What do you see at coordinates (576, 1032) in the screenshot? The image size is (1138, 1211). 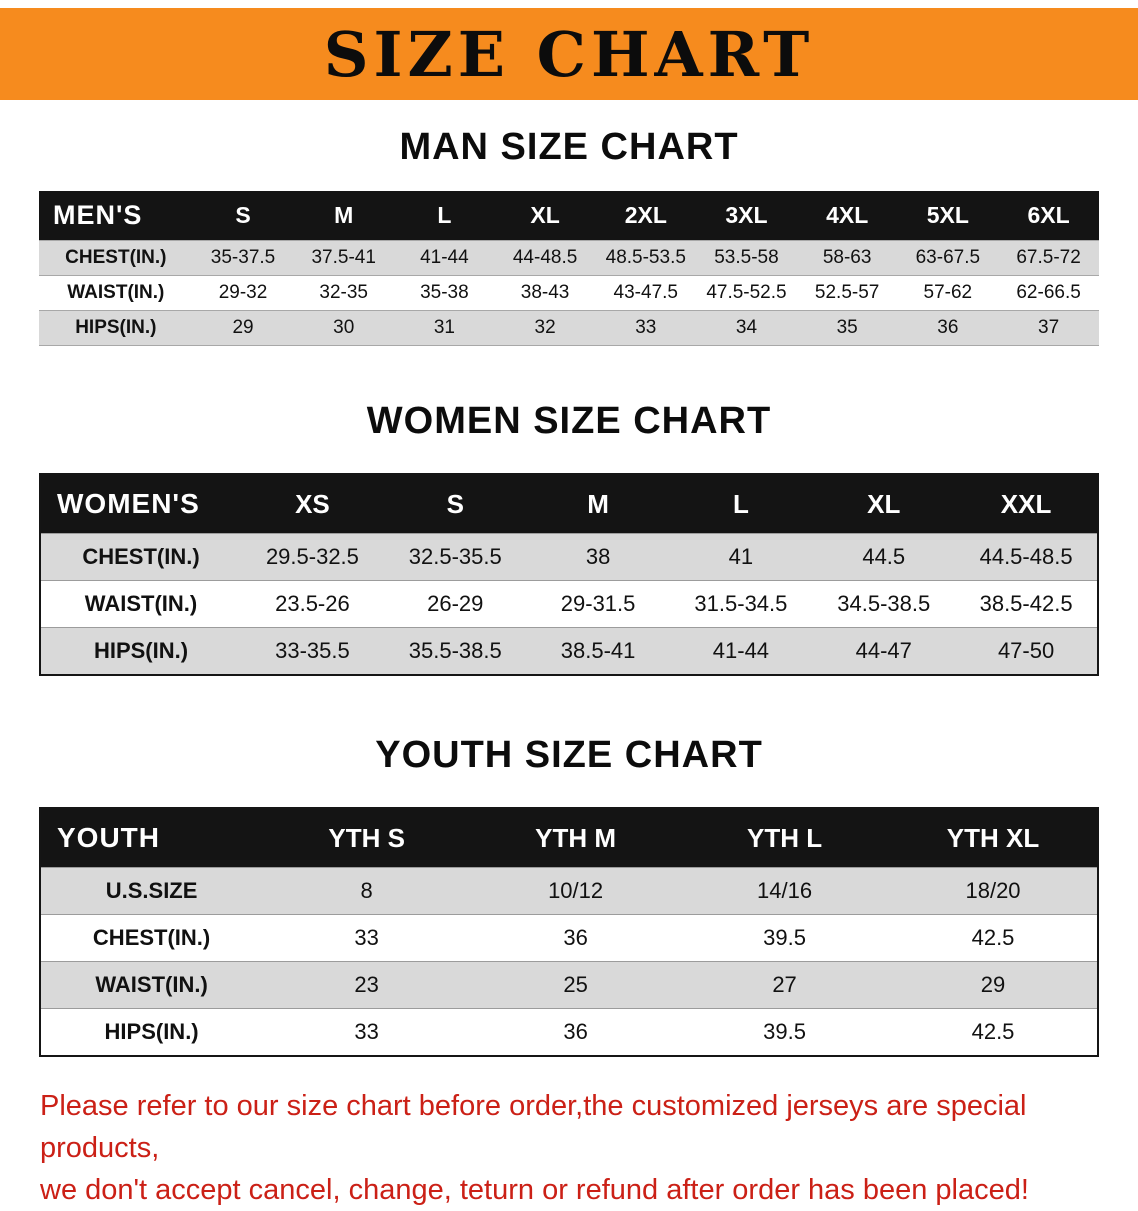 I see `measurement-value-cell: 36` at bounding box center [576, 1032].